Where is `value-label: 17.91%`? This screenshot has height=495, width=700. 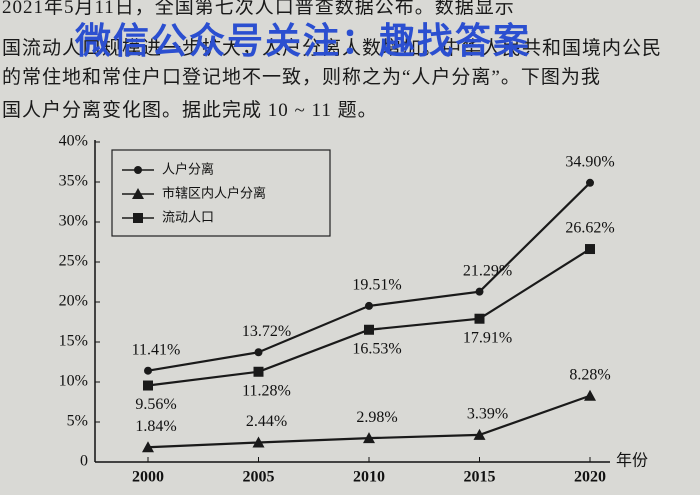 value-label: 17.91% is located at coordinates (487, 337).